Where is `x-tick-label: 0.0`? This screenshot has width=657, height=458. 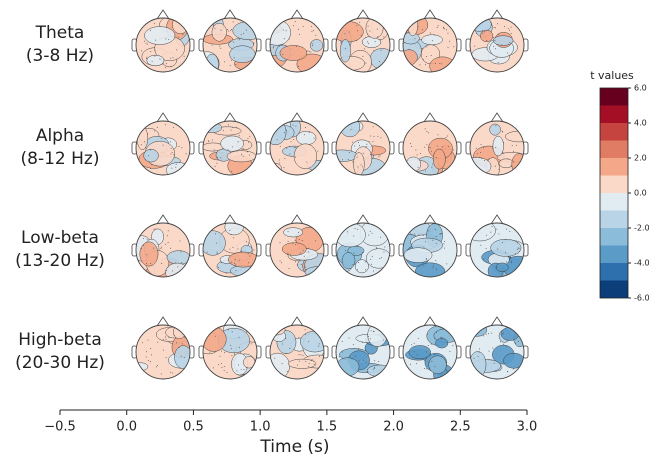 x-tick-label: 0.0 is located at coordinates (126, 427).